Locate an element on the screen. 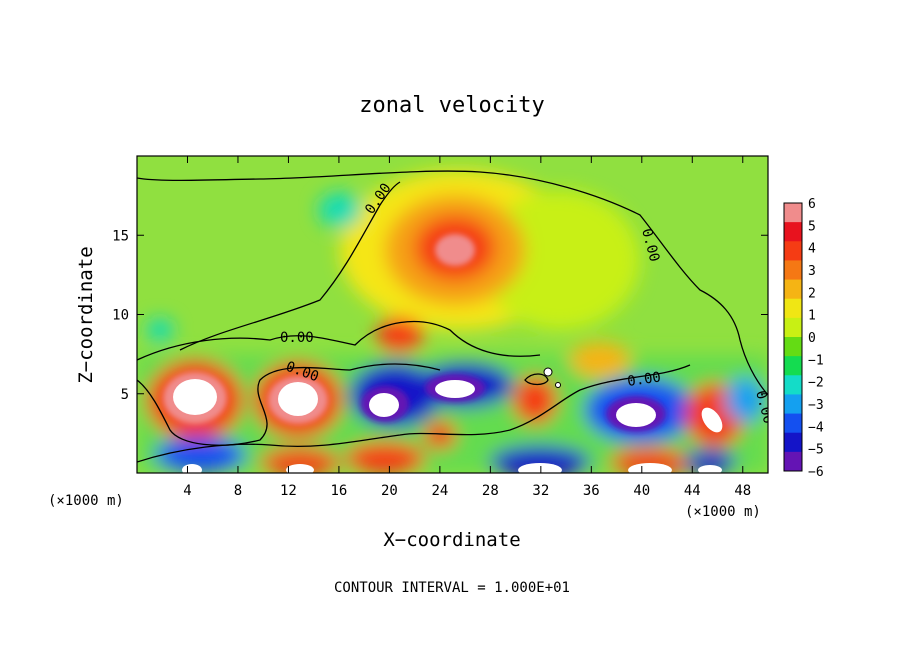 This screenshot has width=904, height=654. colorbar-tick-label: −2 is located at coordinates (816, 383).